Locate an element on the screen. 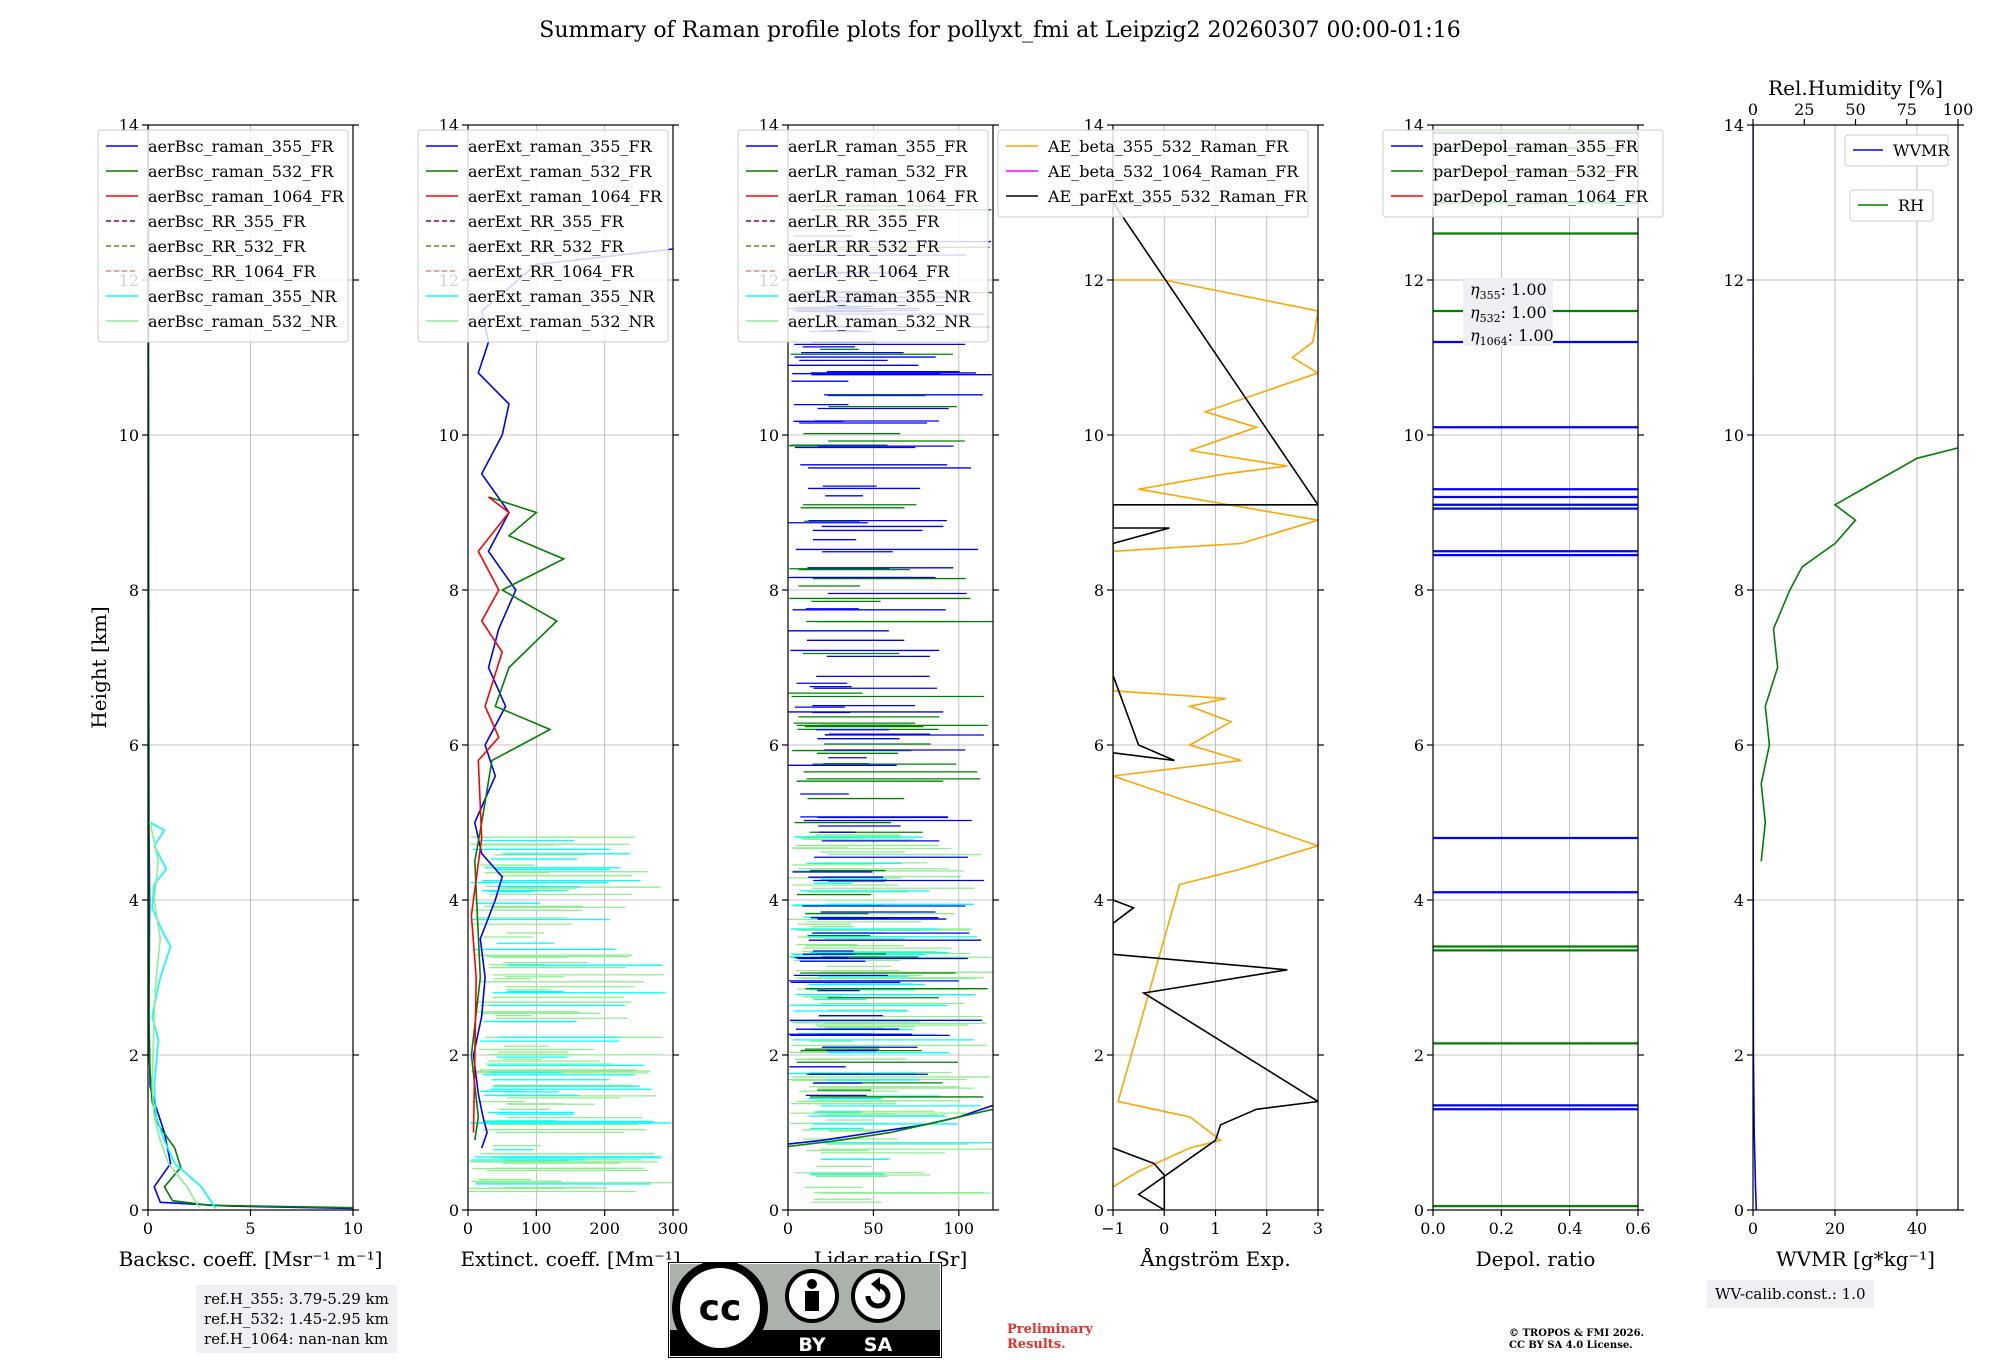 This screenshot has height=1360, width=2000. cc-by-sa-badge: cc BY SA is located at coordinates (805, 1310).